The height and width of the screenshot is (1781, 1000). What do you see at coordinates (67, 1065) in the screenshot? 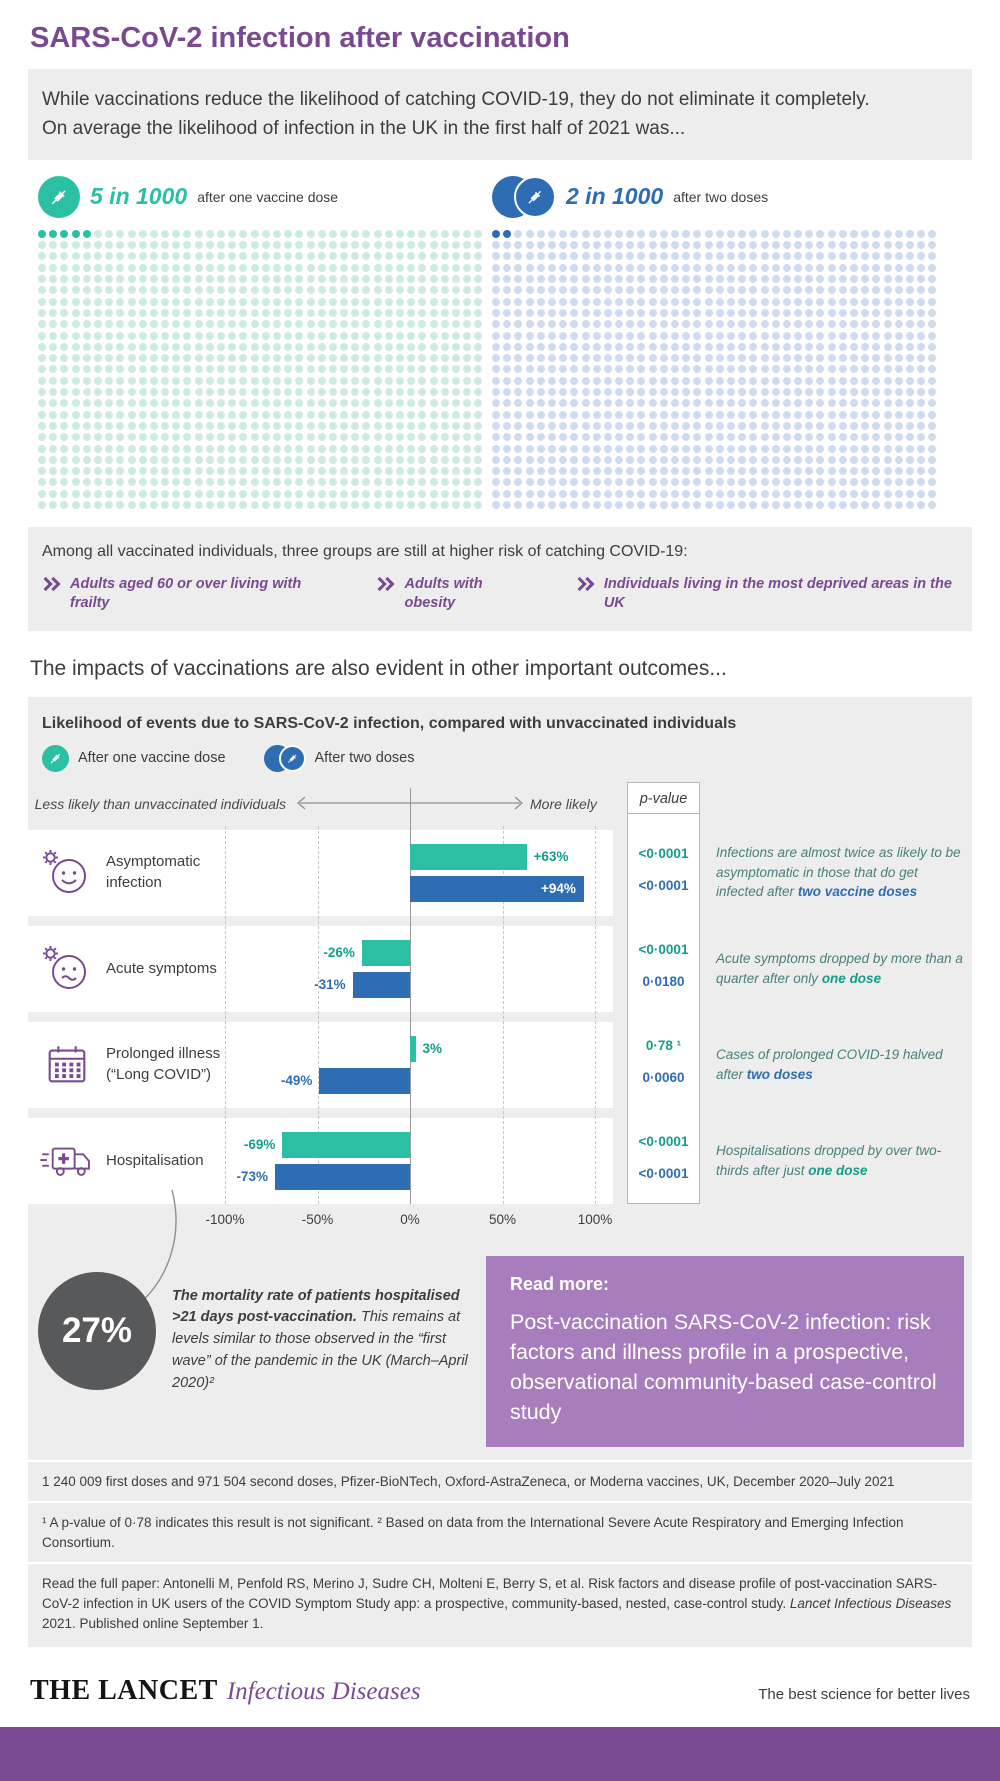
I see `calendar-icon` at bounding box center [67, 1065].